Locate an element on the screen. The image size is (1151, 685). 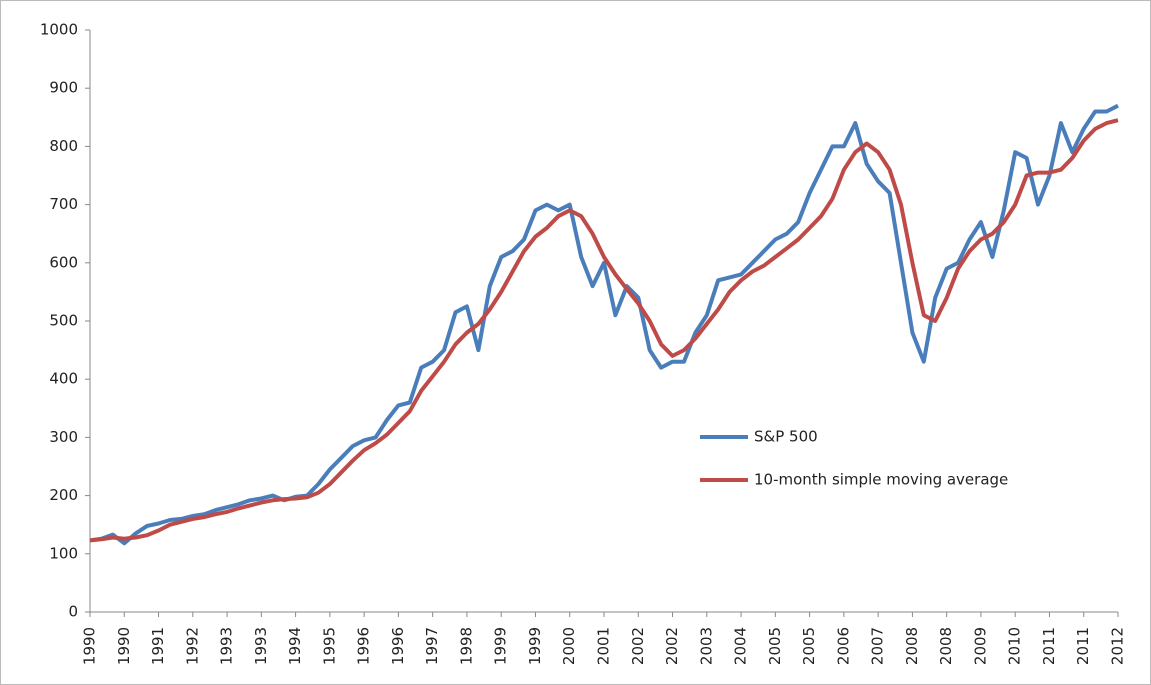
x-tick-label: 2003 is located at coordinates (706, 646).